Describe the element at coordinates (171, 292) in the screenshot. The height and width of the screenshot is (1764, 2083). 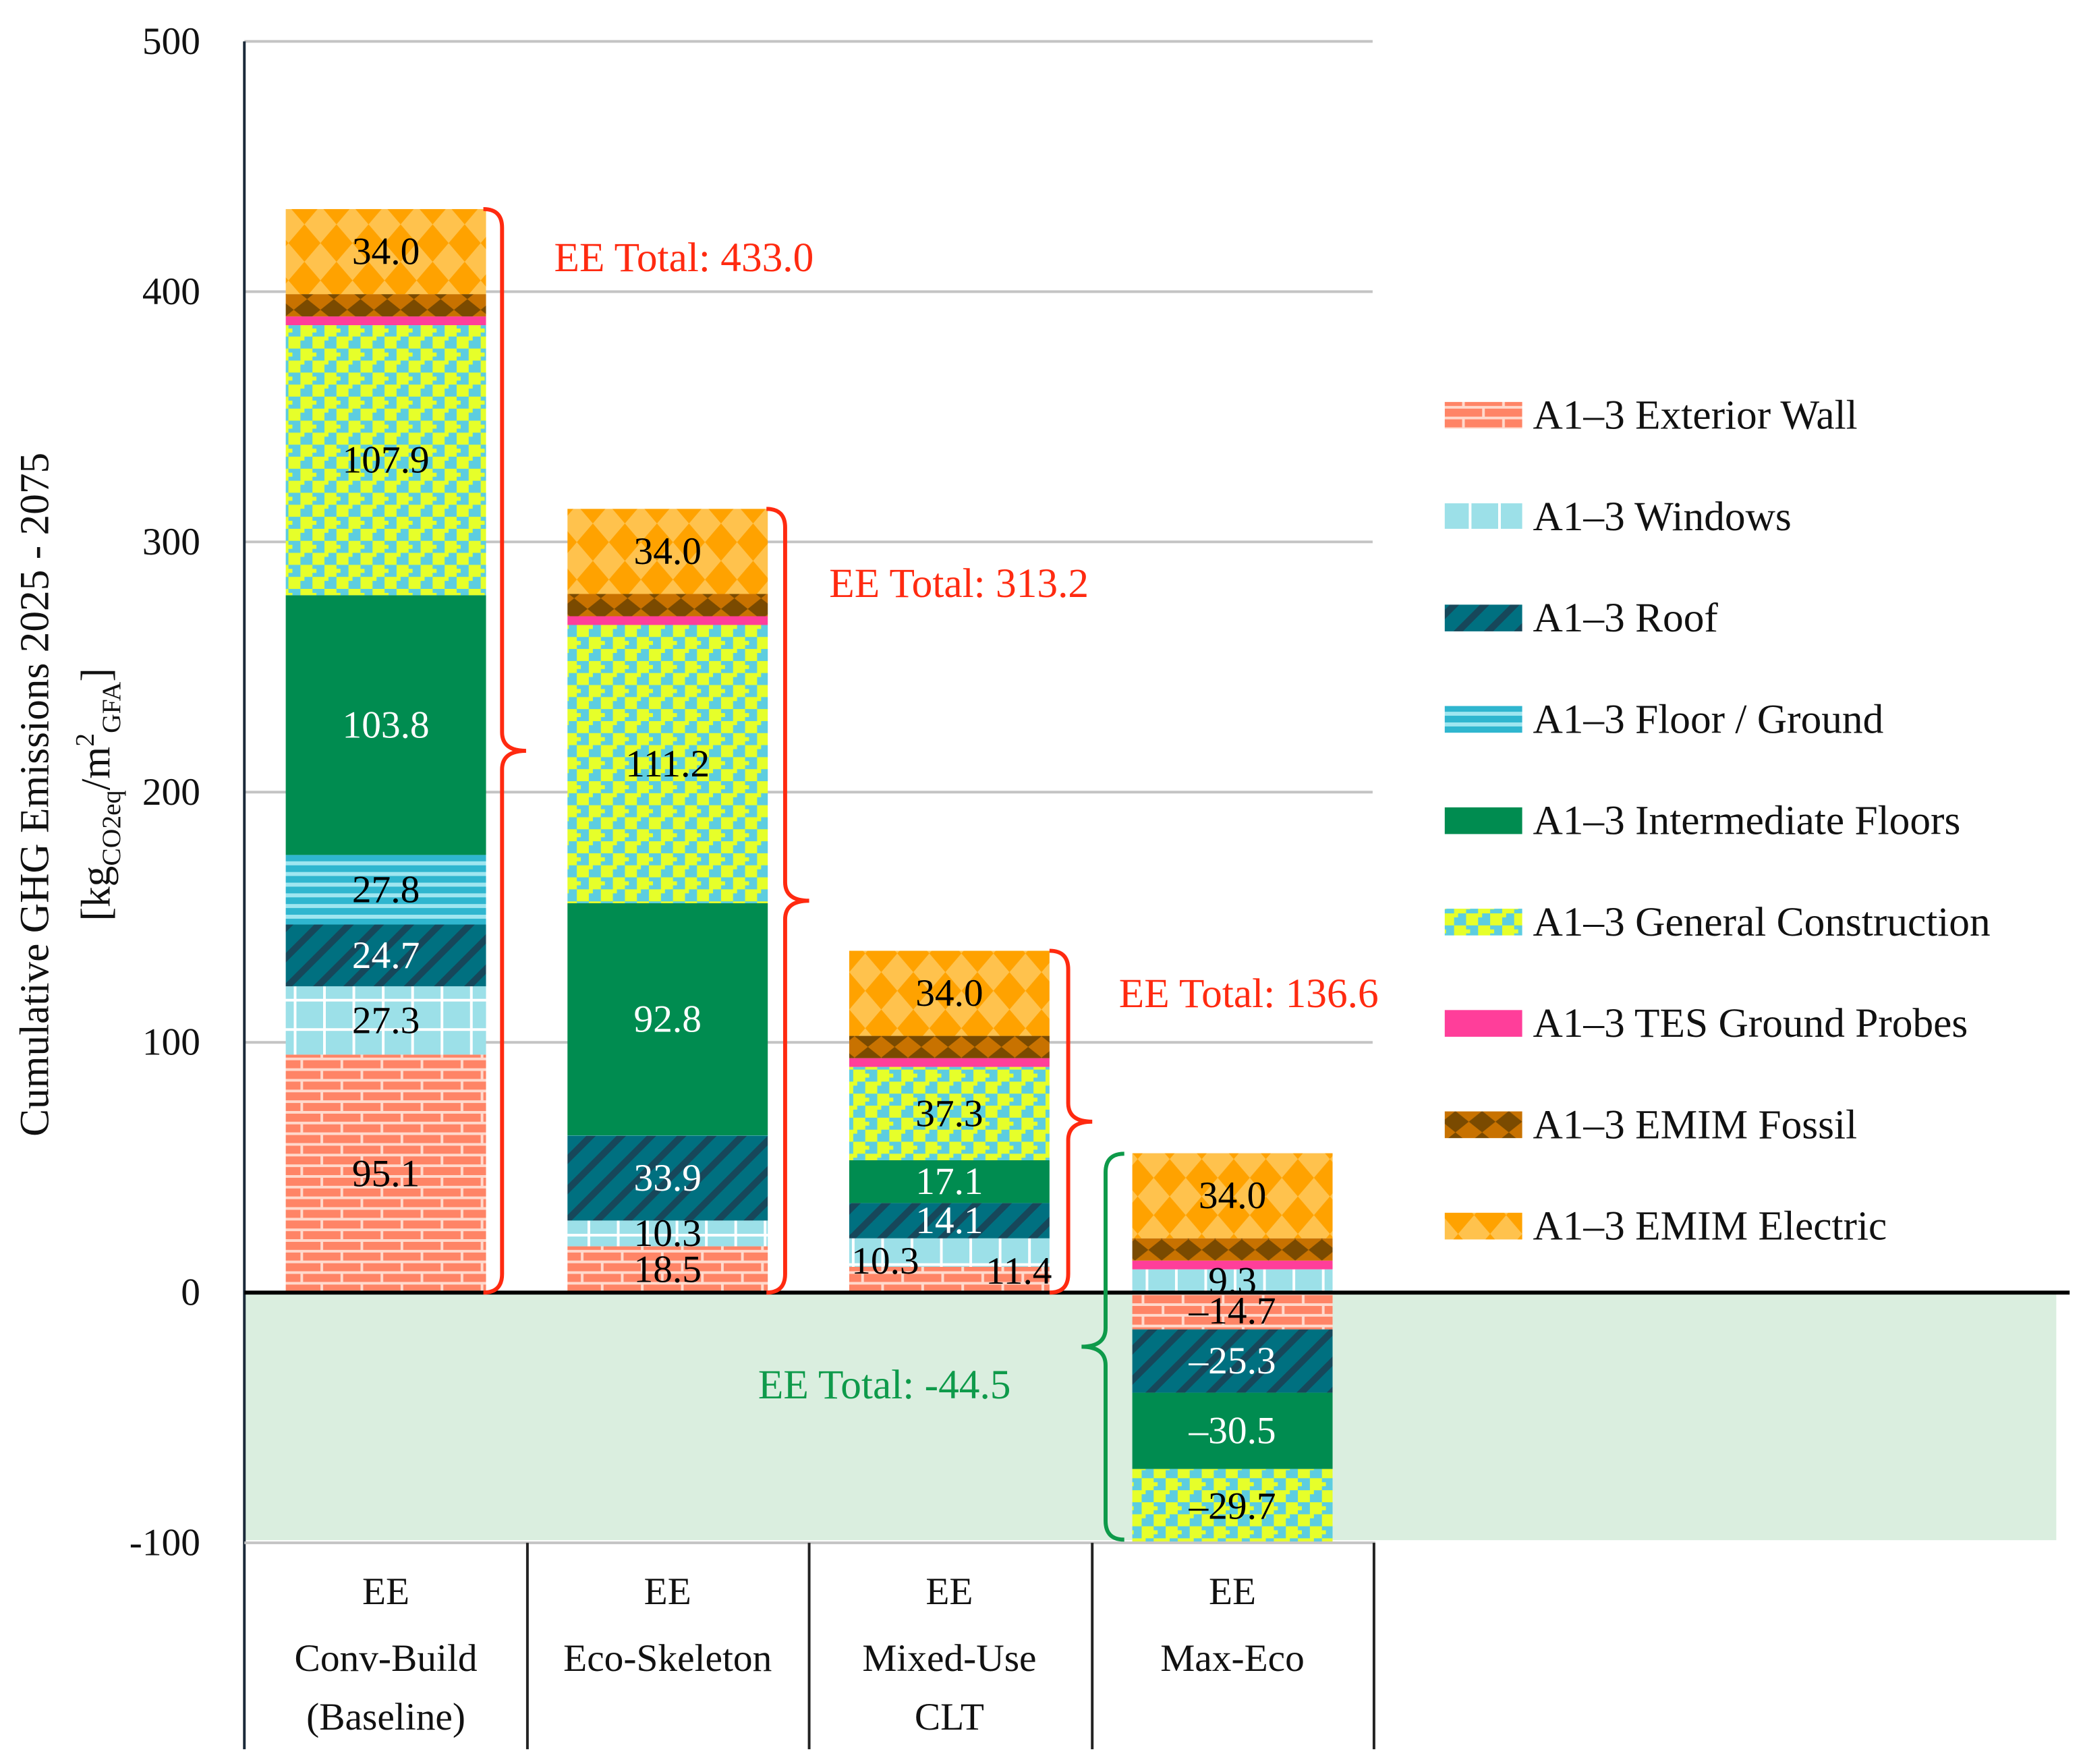
I see `y-tick-label: 400` at that location.